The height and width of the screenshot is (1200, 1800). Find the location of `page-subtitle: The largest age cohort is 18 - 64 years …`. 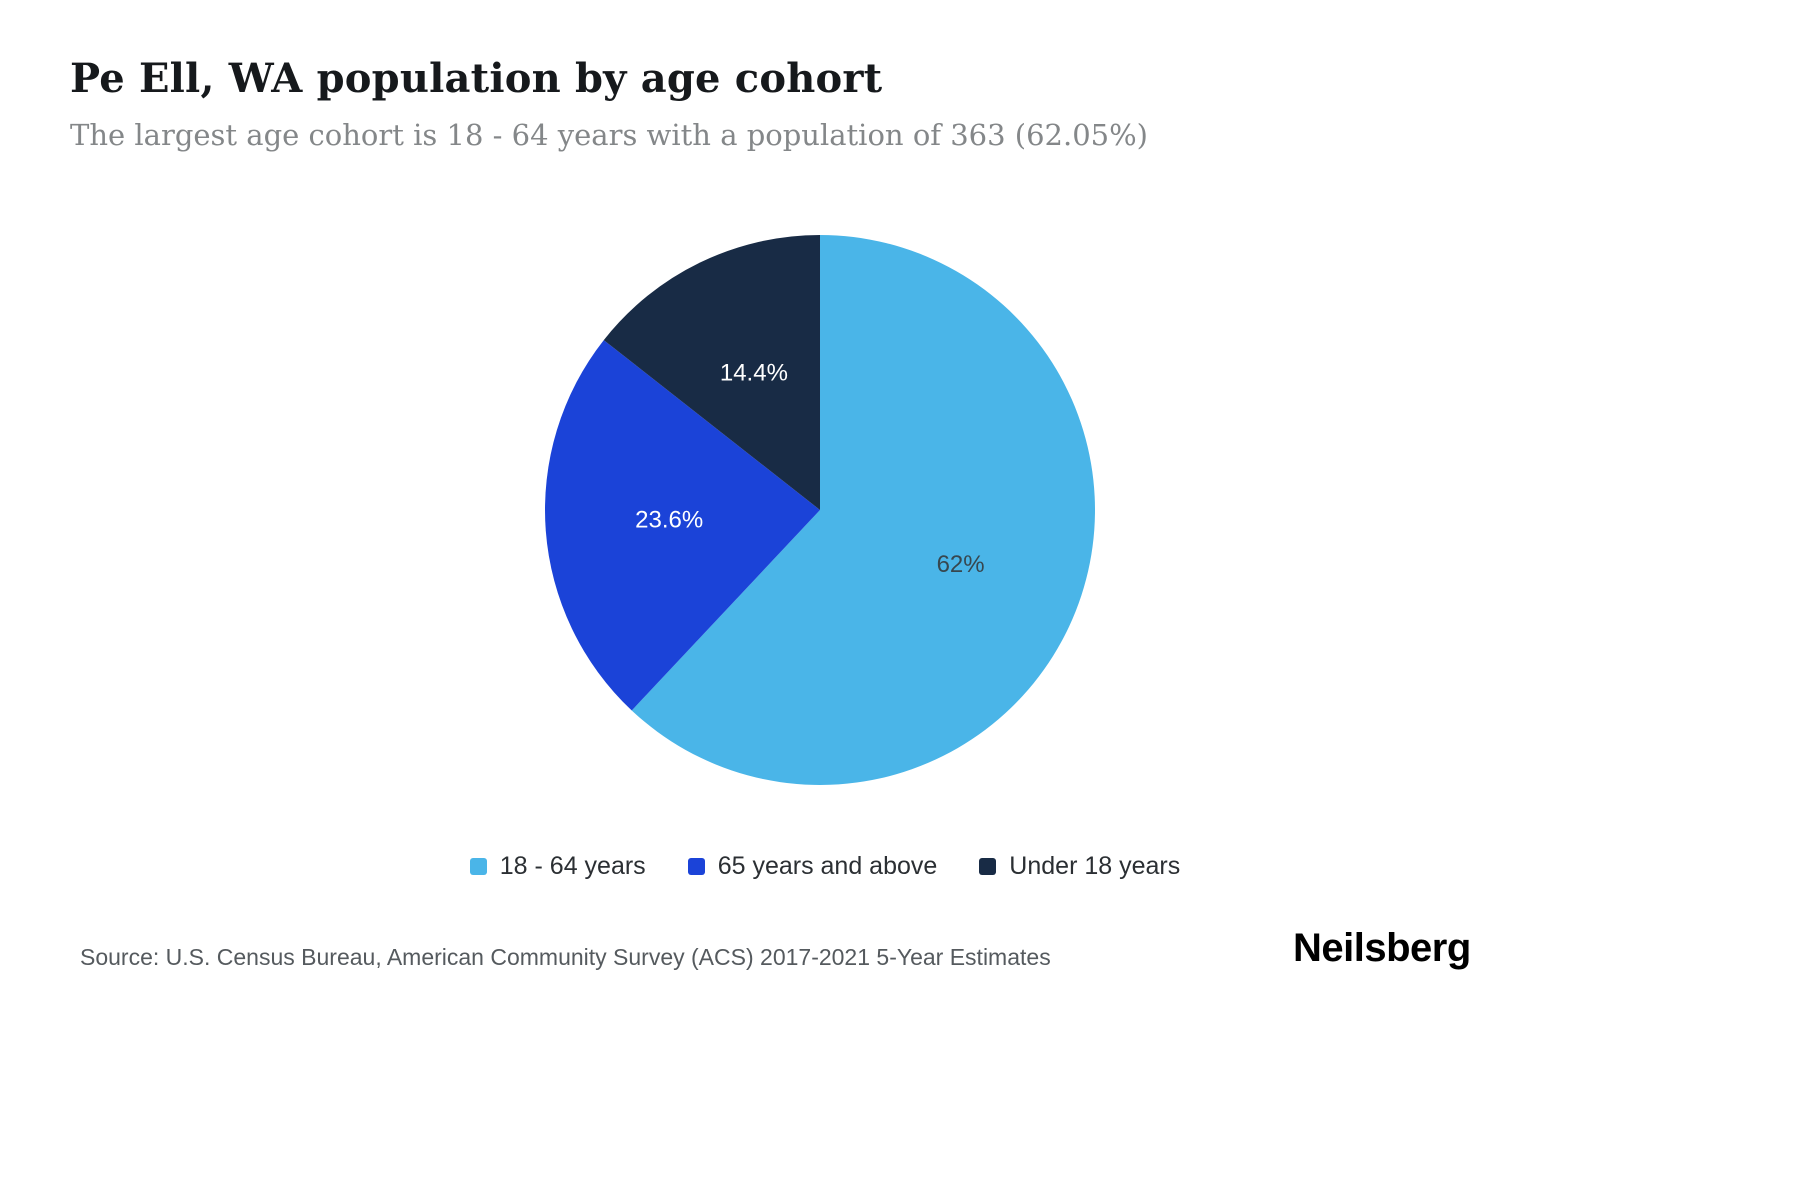

page-subtitle: The largest age cohort is 18 - 64 years … is located at coordinates (609, 135).